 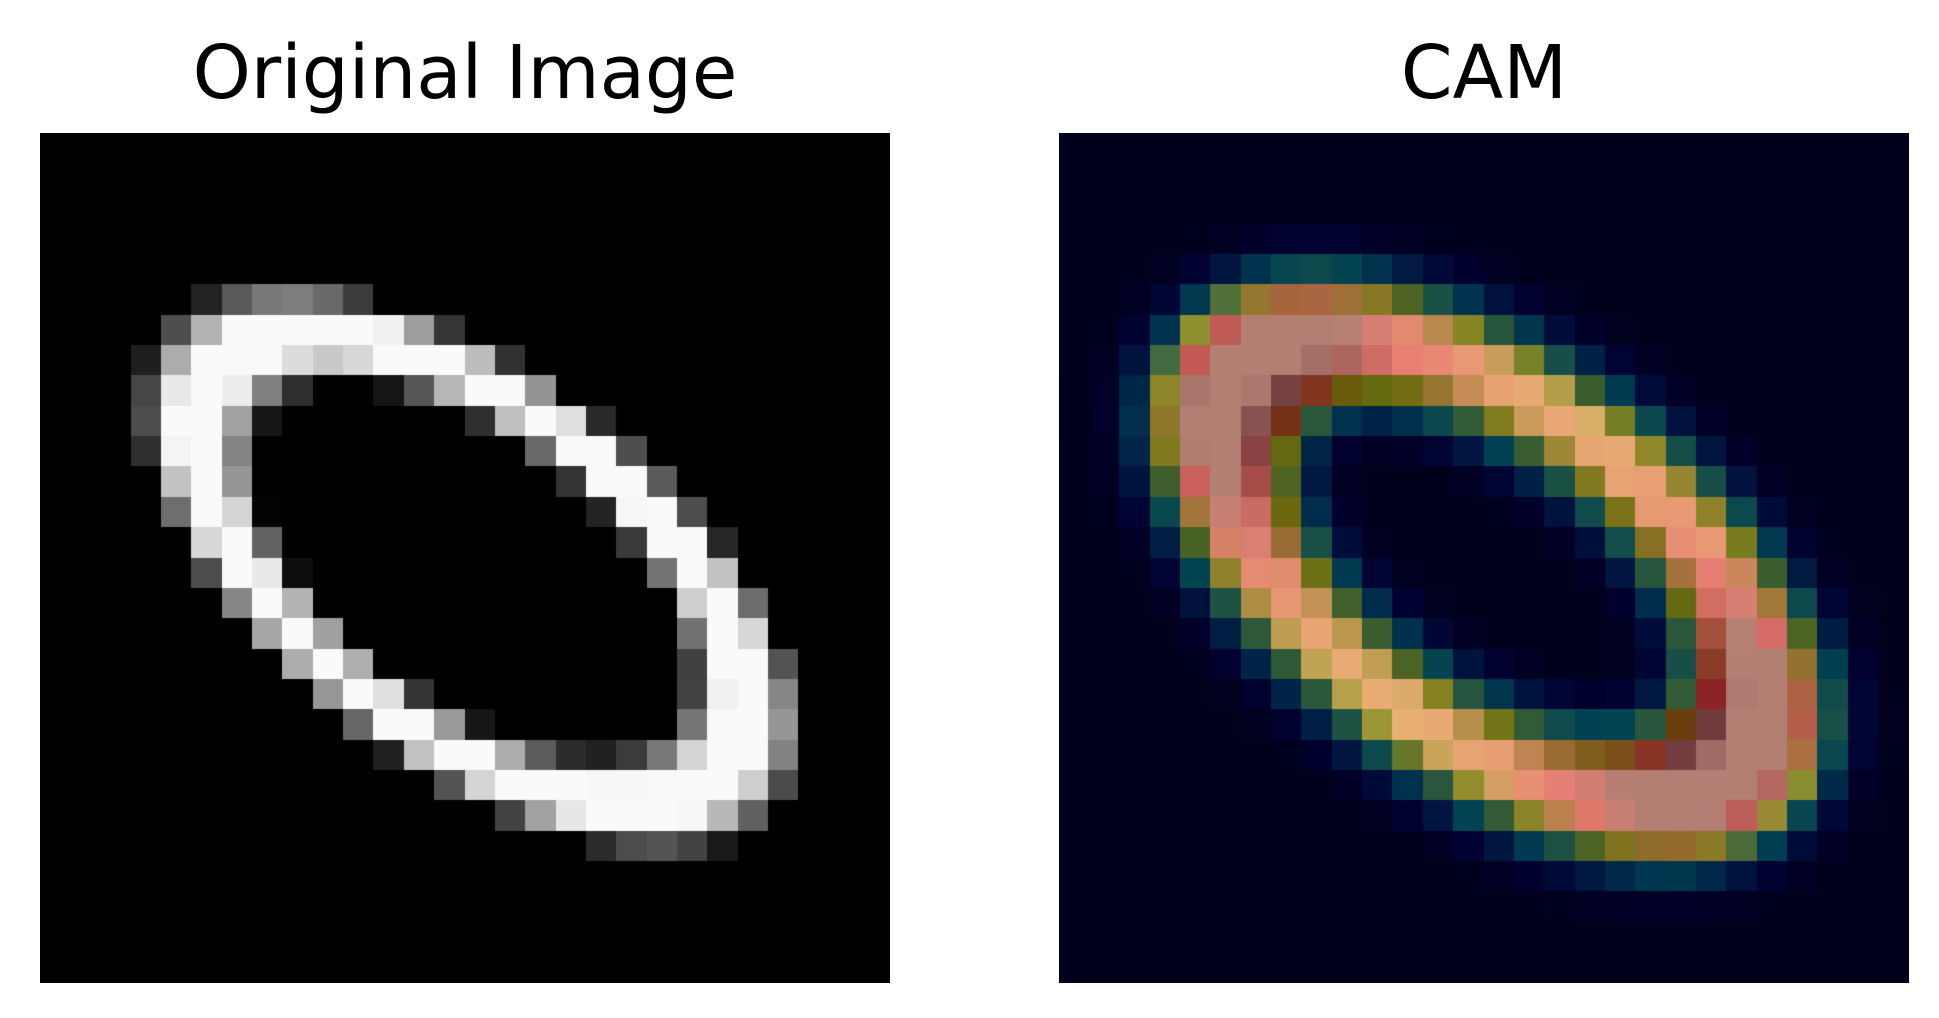 What do you see at coordinates (1484, 73) in the screenshot?
I see `cam-title: CAM` at bounding box center [1484, 73].